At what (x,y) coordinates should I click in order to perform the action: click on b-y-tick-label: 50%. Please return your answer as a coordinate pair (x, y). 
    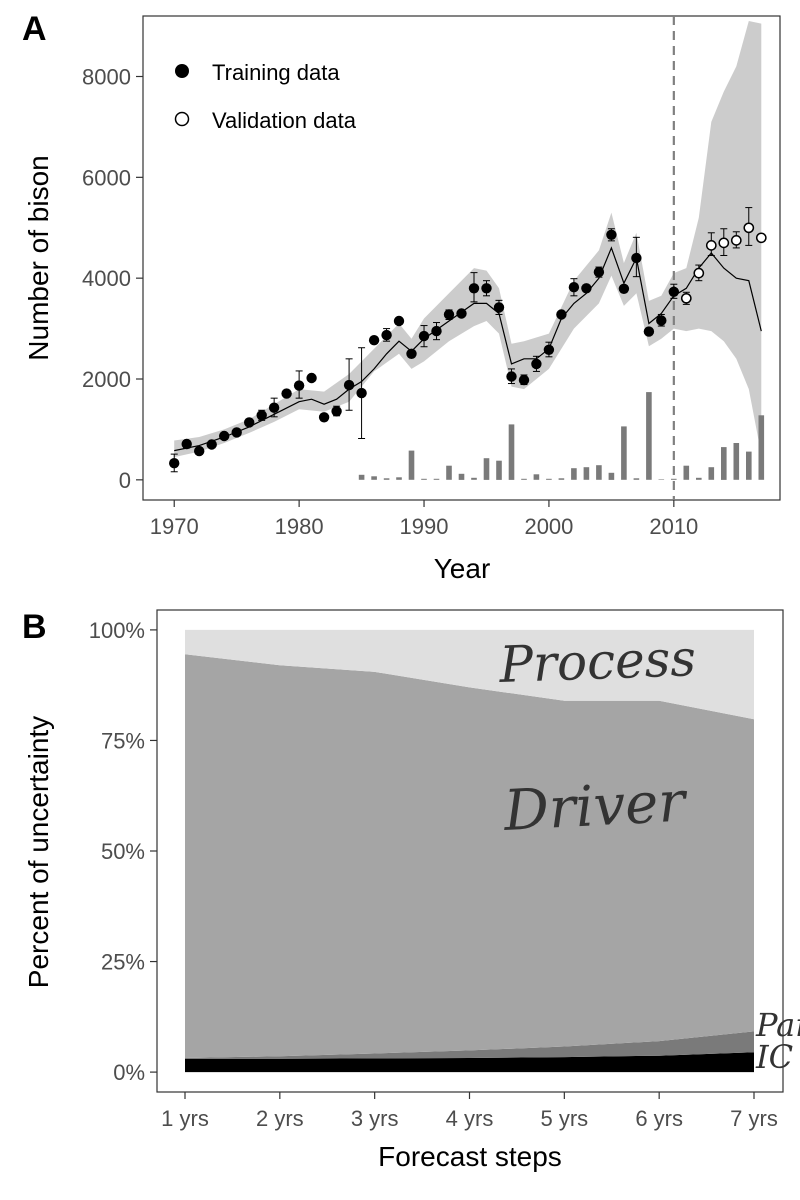
    Looking at the image, I should click on (123, 851).